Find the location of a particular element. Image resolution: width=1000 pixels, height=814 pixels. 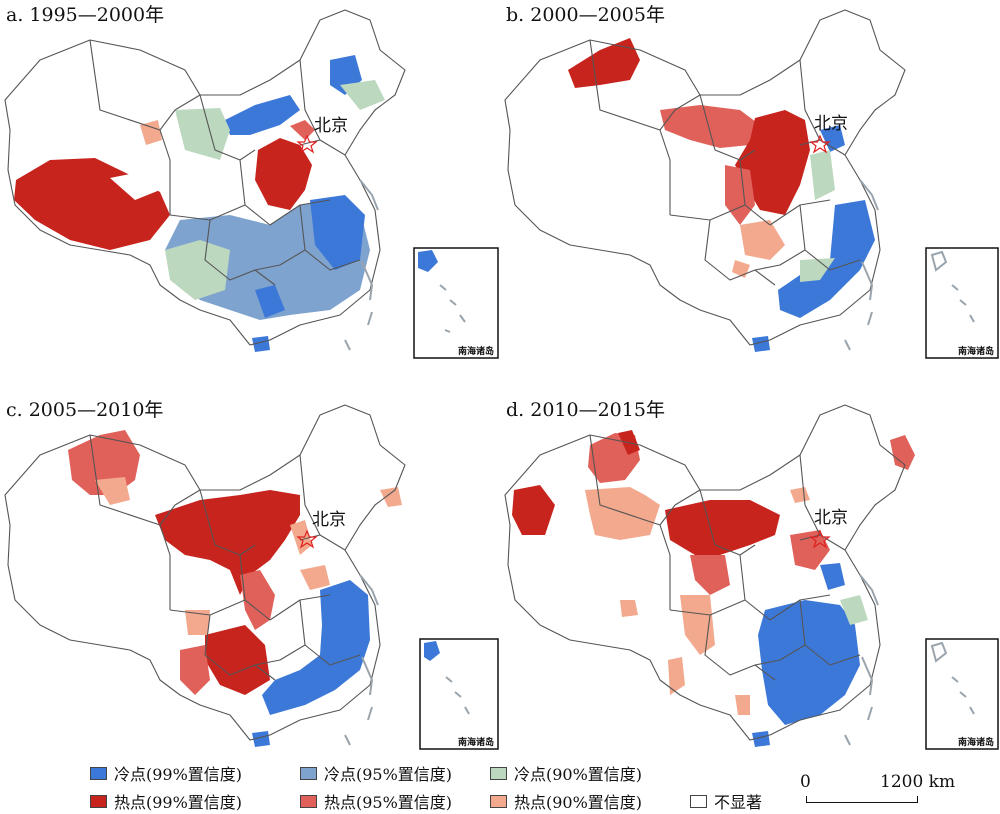

panel-title: b. 2000—2005年 is located at coordinates (585, 15).